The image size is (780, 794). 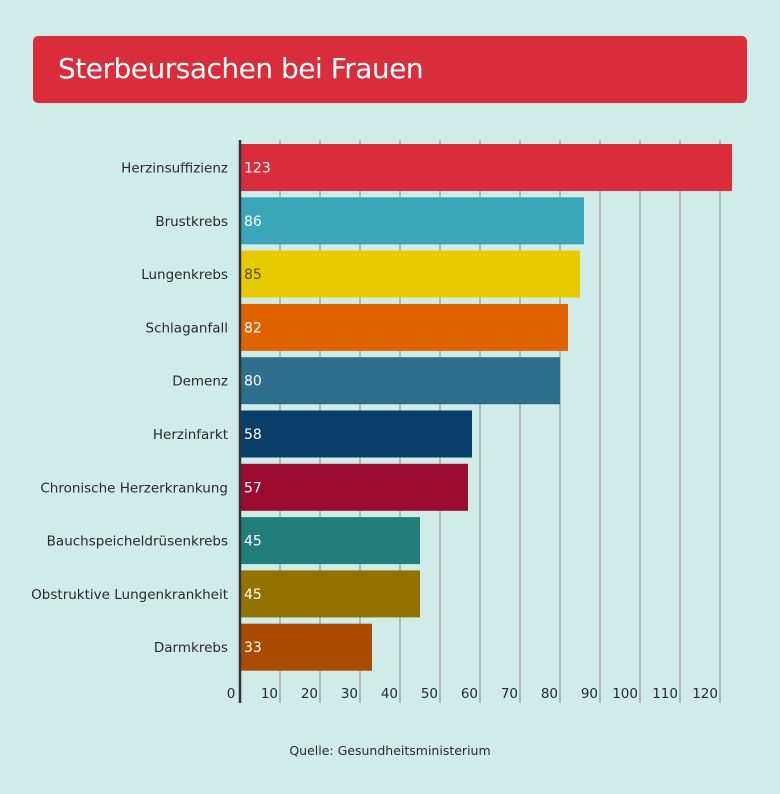 I want to click on bar-value-label-0: 123, so click(x=257, y=169).